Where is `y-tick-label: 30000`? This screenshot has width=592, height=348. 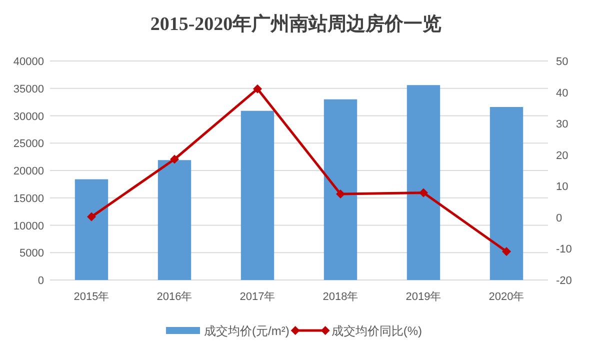 y-tick-label: 30000 is located at coordinates (28, 116).